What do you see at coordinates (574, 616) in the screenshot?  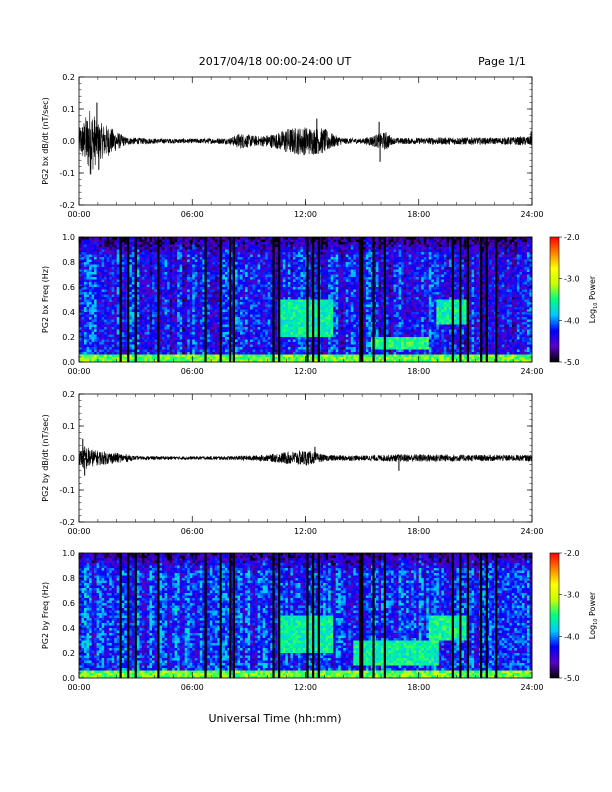 I see `colorbar-by: -2.0 -3.0 -4.0 -5.0 Log10 Power` at bounding box center [574, 616].